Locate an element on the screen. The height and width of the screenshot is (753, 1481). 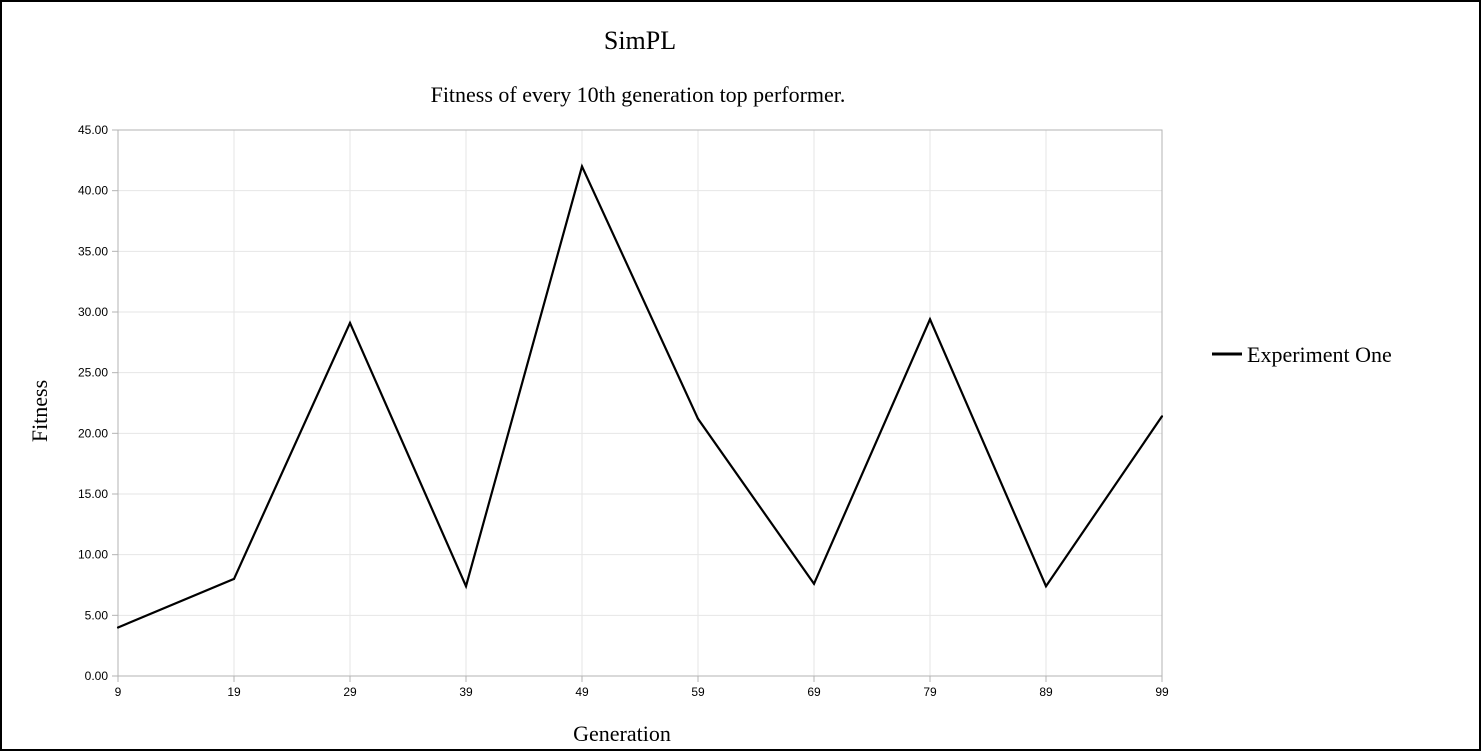
y-tick-label: 15.00 is located at coordinates (93, 494).